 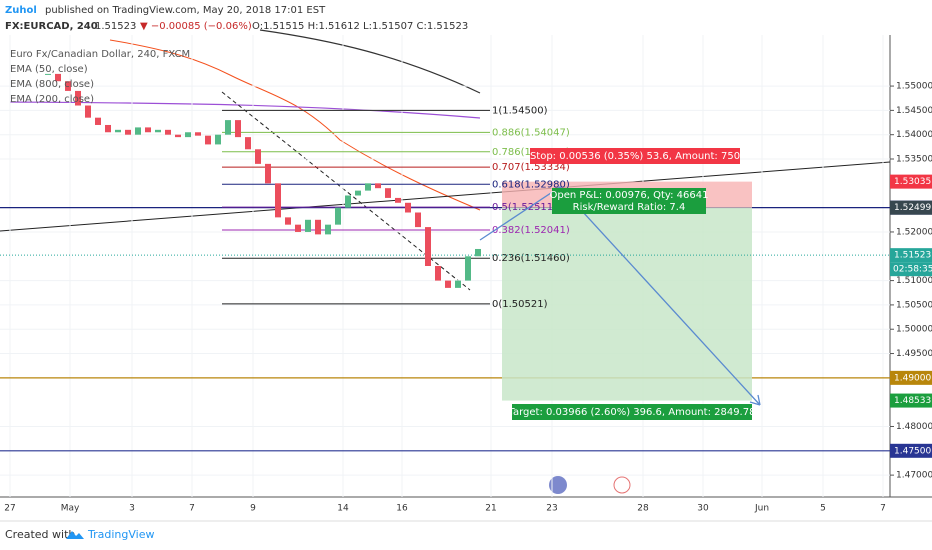 I want to click on fib-label: 0.382(1.52041), so click(x=531, y=230).